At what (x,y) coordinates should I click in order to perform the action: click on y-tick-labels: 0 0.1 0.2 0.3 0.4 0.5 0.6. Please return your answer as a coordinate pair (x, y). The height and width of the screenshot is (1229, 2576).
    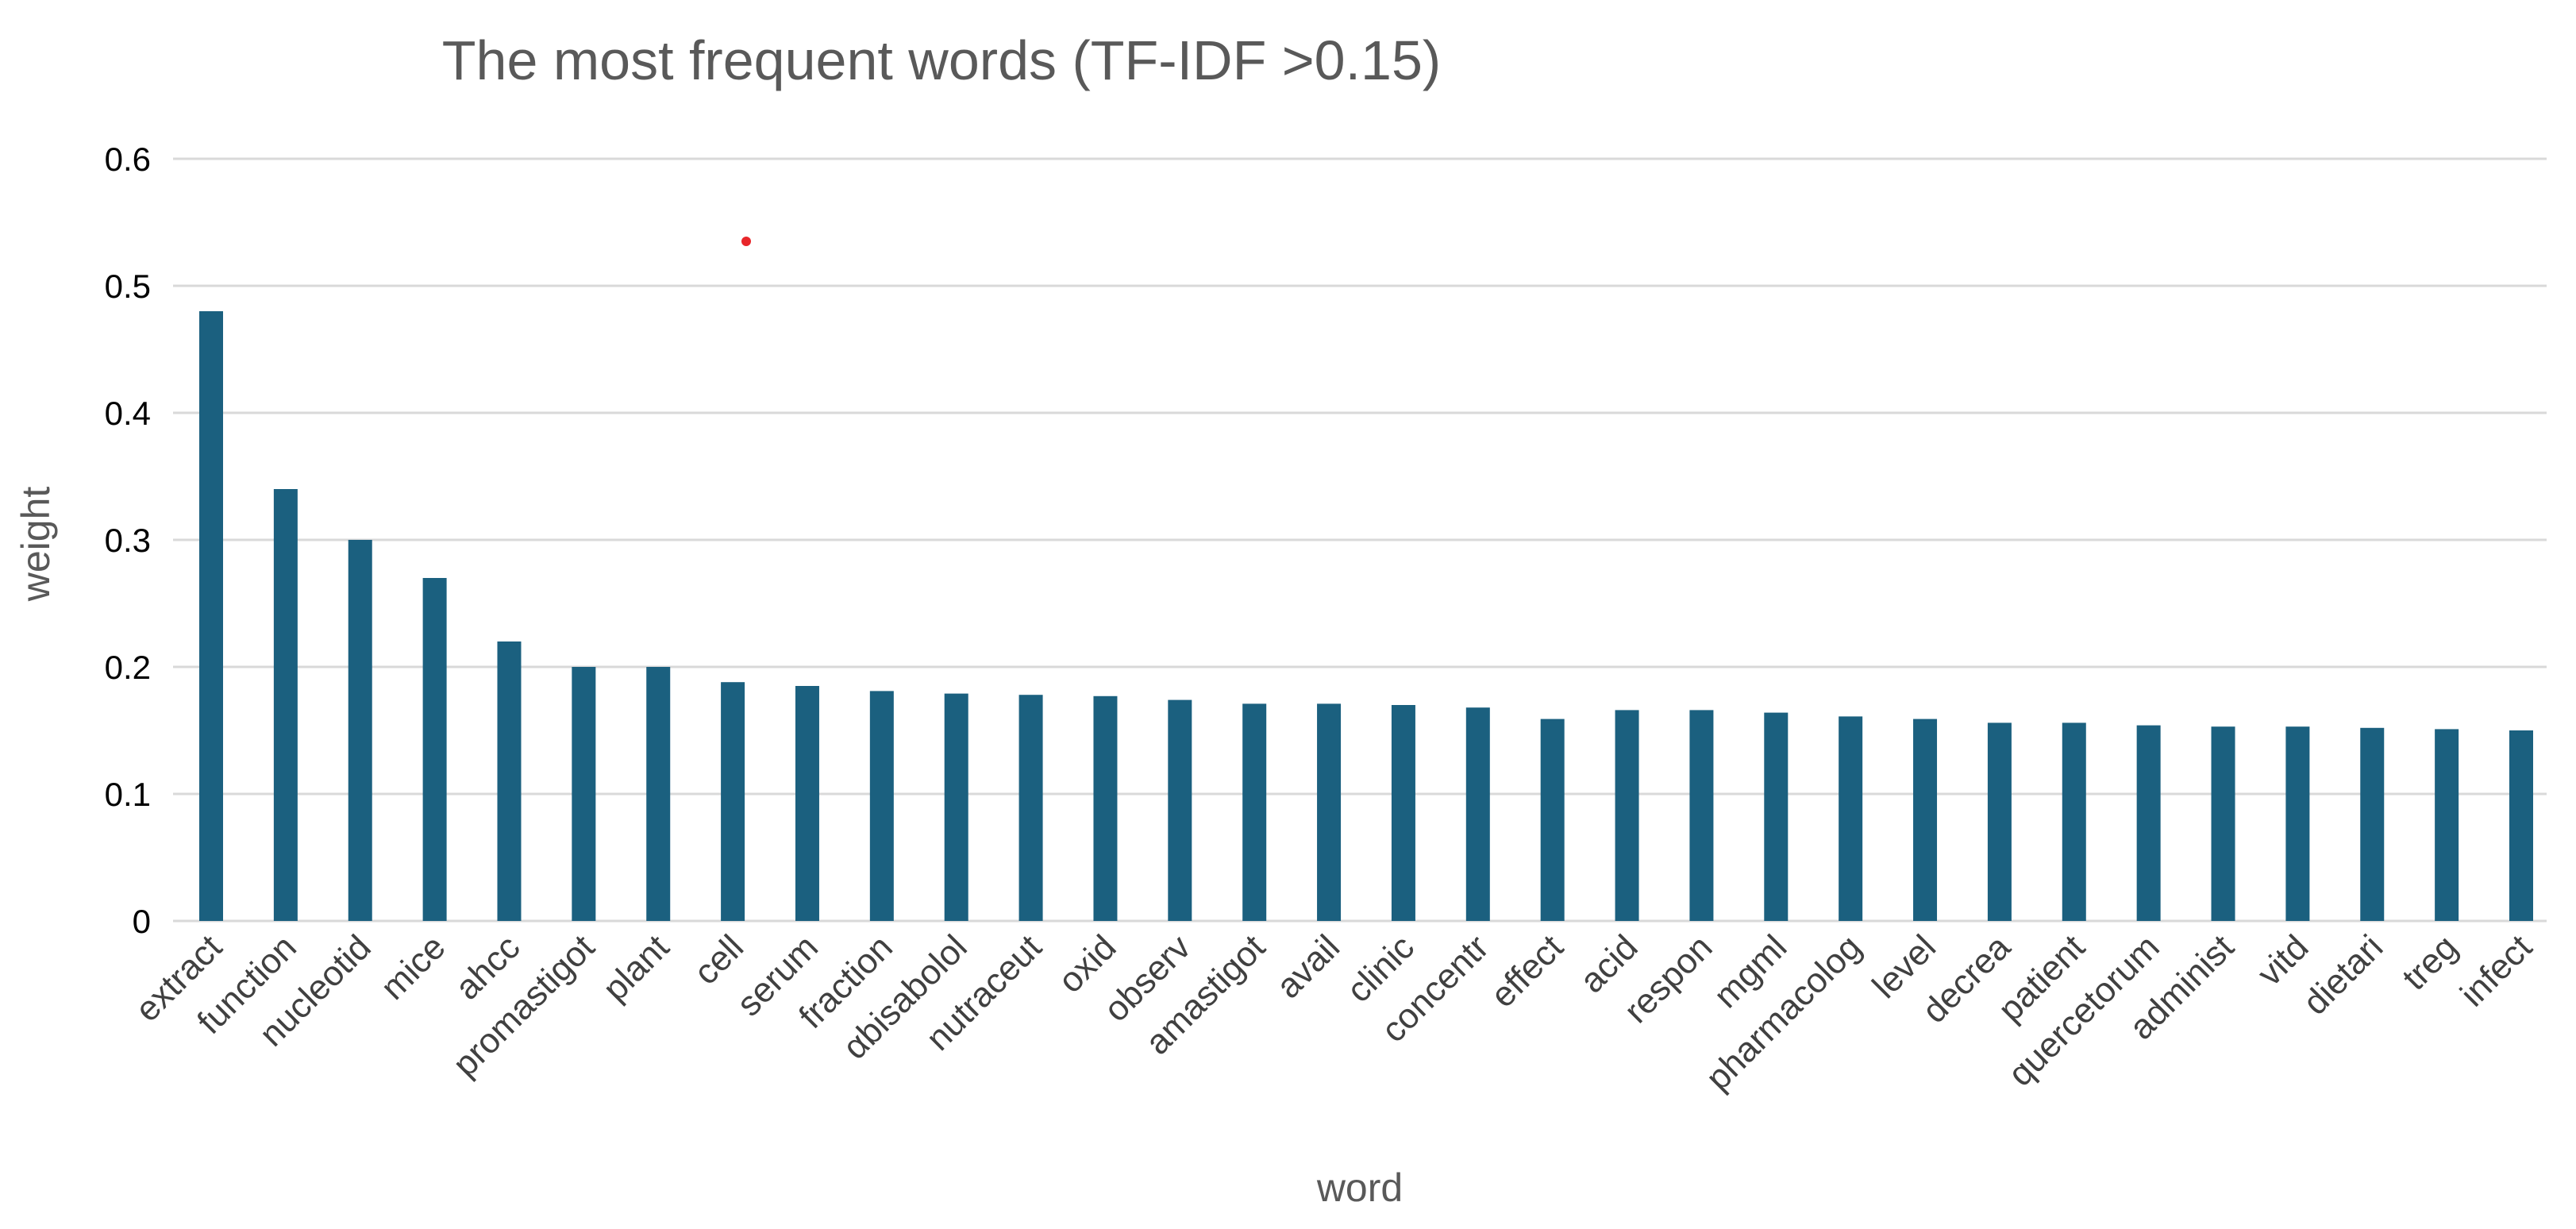
    Looking at the image, I should click on (128, 540).